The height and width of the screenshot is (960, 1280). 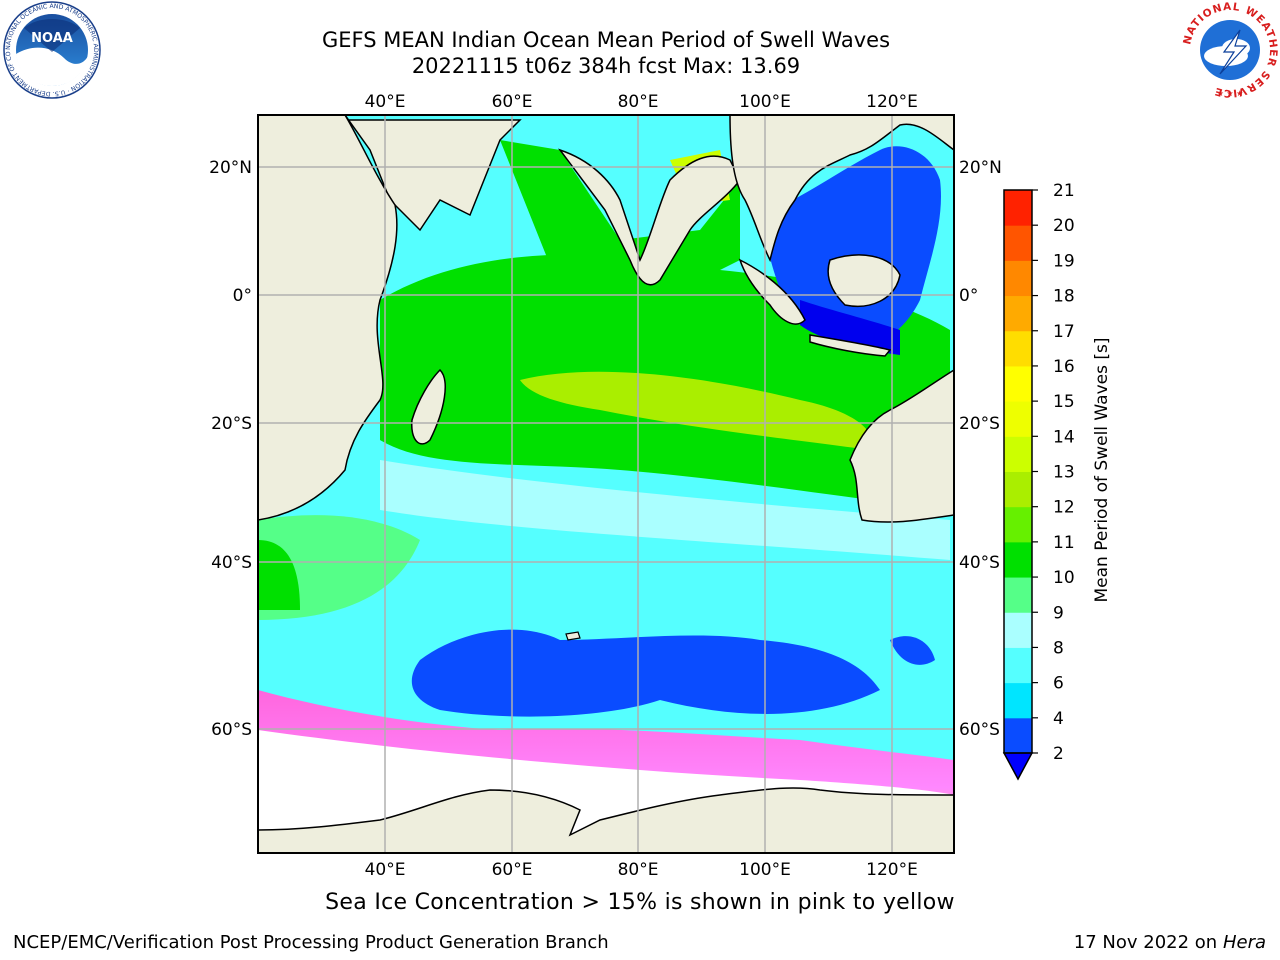 What do you see at coordinates (231, 563) in the screenshot?
I see `lat-tick-left: 40°S` at bounding box center [231, 563].